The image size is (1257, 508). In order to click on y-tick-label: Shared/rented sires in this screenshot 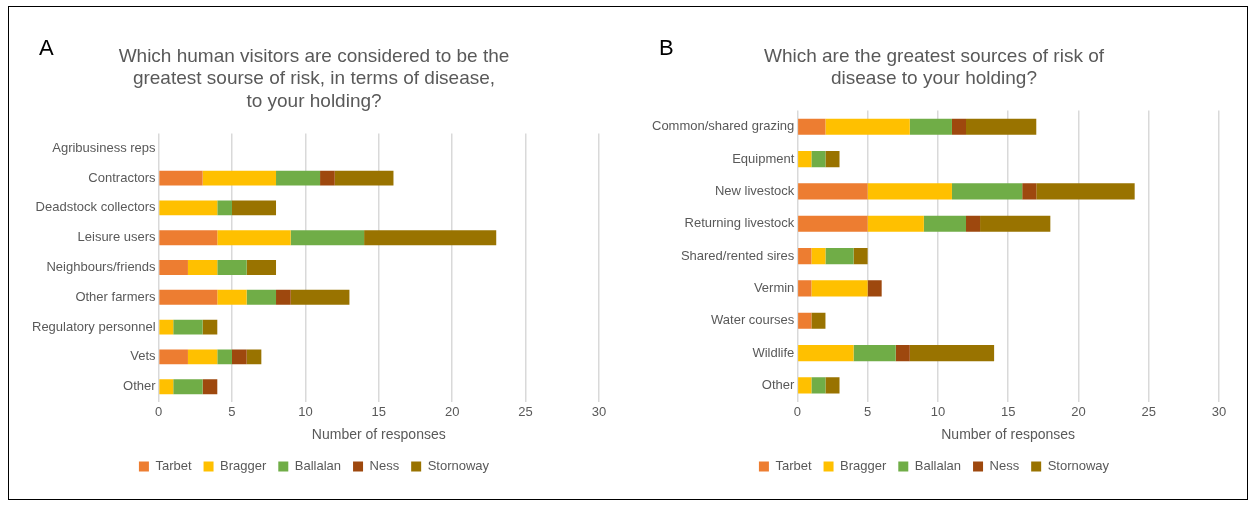, I will do `click(737, 255)`.